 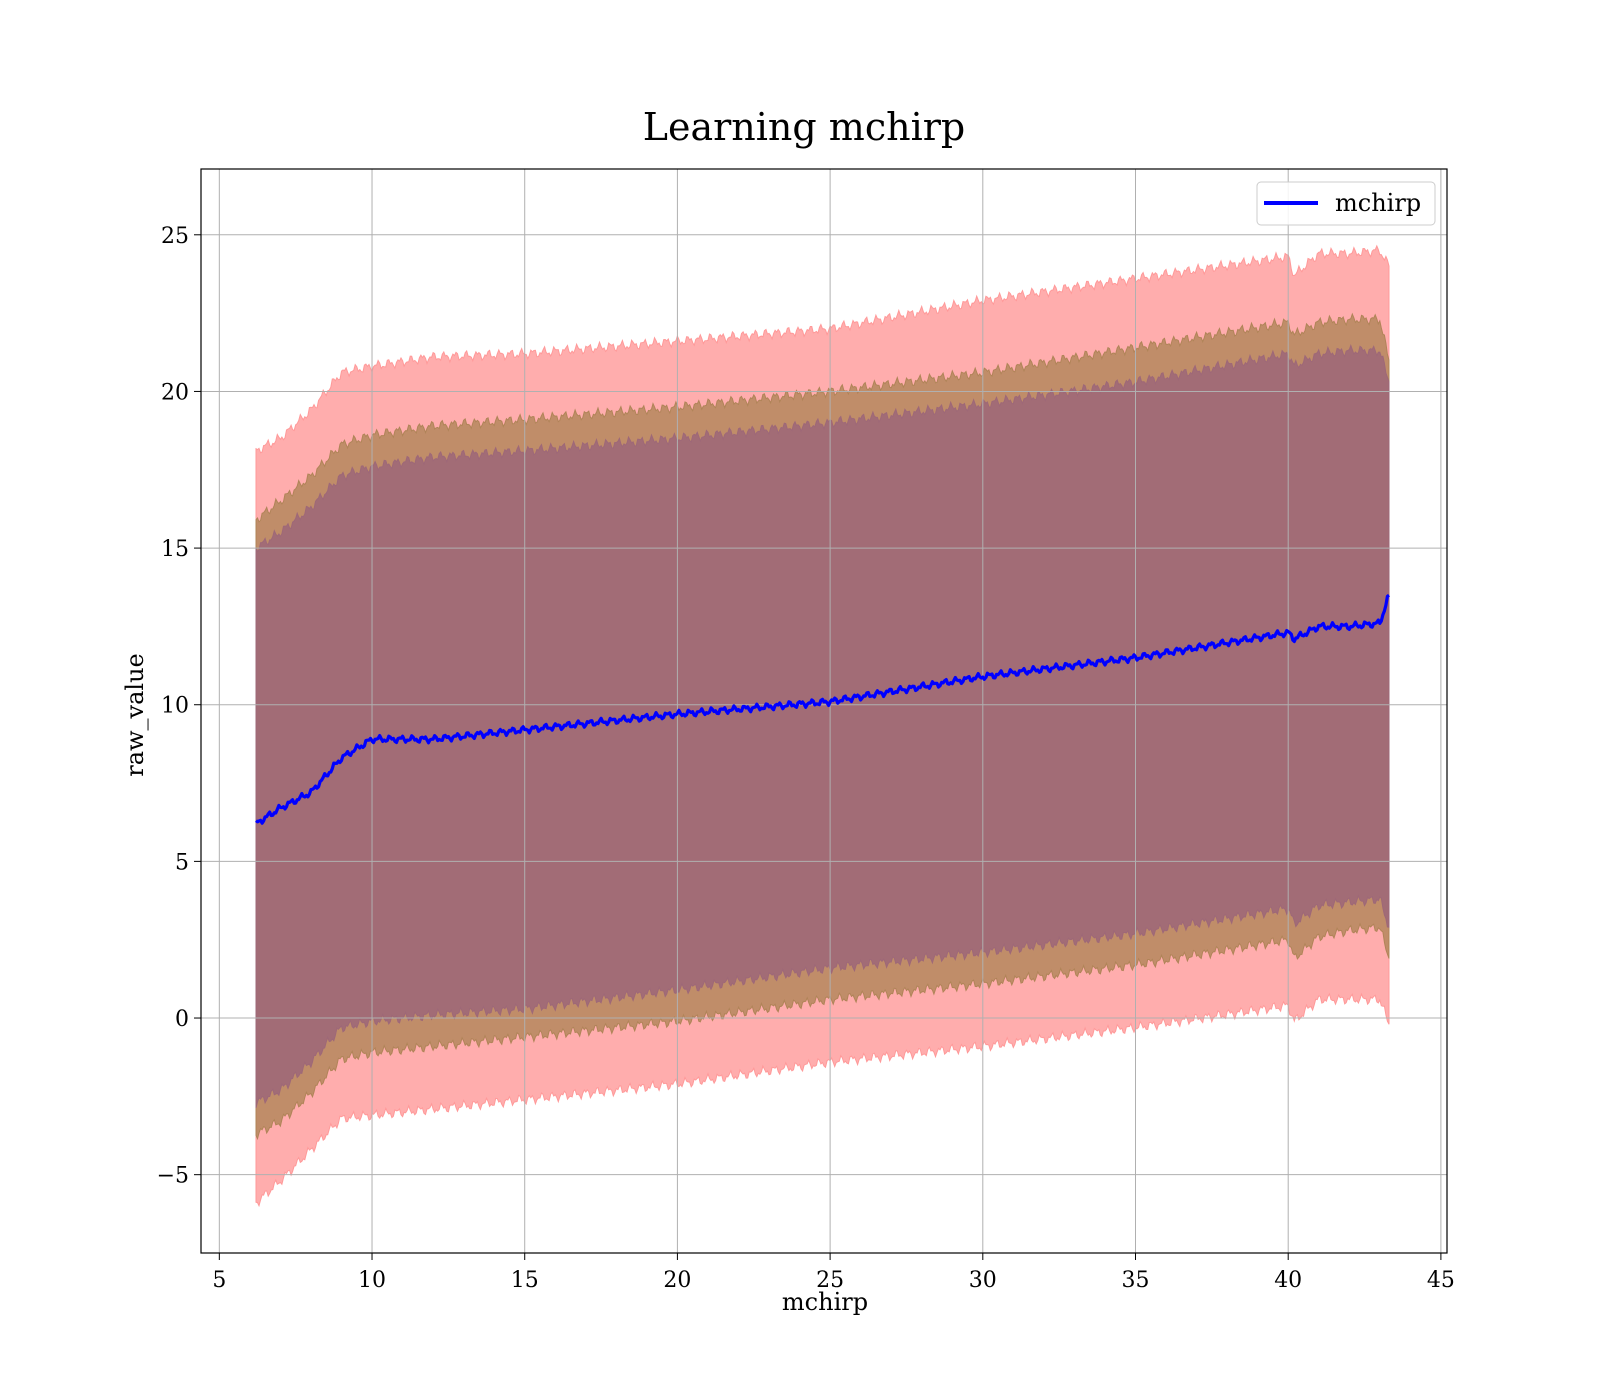 I want to click on series-lines, so click(x=823, y=709).